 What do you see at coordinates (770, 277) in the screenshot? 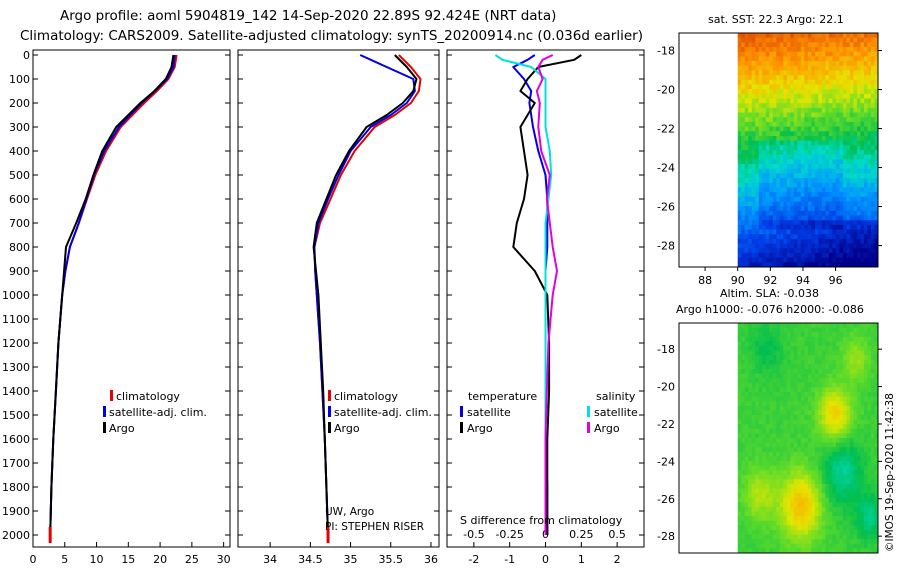
I see `sst-map-x-ticks: 88 90 92 94 96` at bounding box center [770, 277].